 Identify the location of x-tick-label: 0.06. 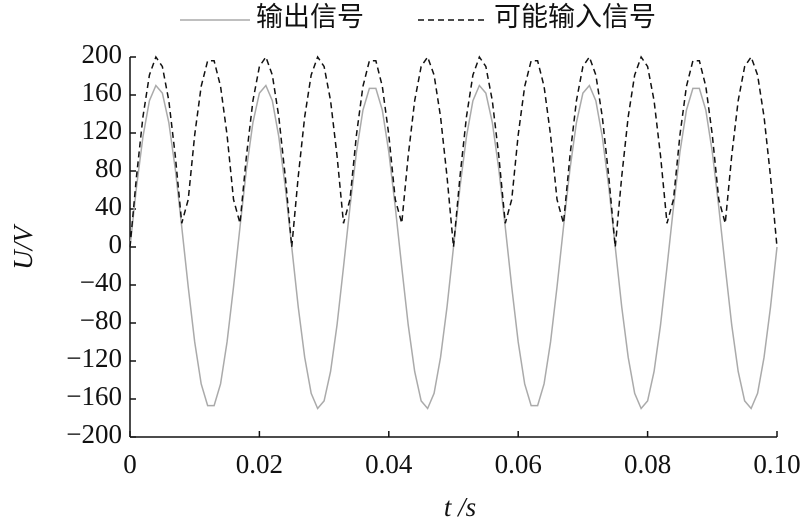
(518, 464).